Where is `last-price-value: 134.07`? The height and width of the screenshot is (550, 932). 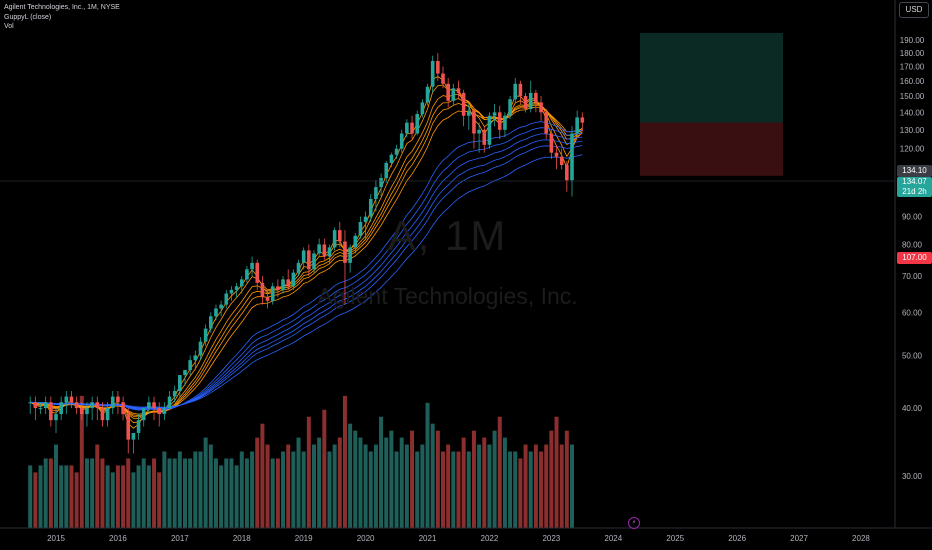
last-price-value: 134.07 is located at coordinates (914, 181).